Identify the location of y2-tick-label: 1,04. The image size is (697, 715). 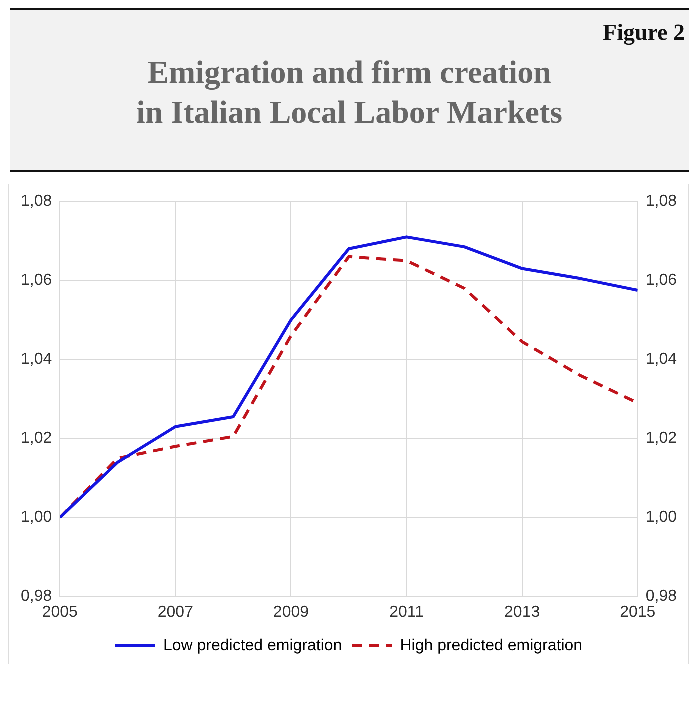
(662, 359).